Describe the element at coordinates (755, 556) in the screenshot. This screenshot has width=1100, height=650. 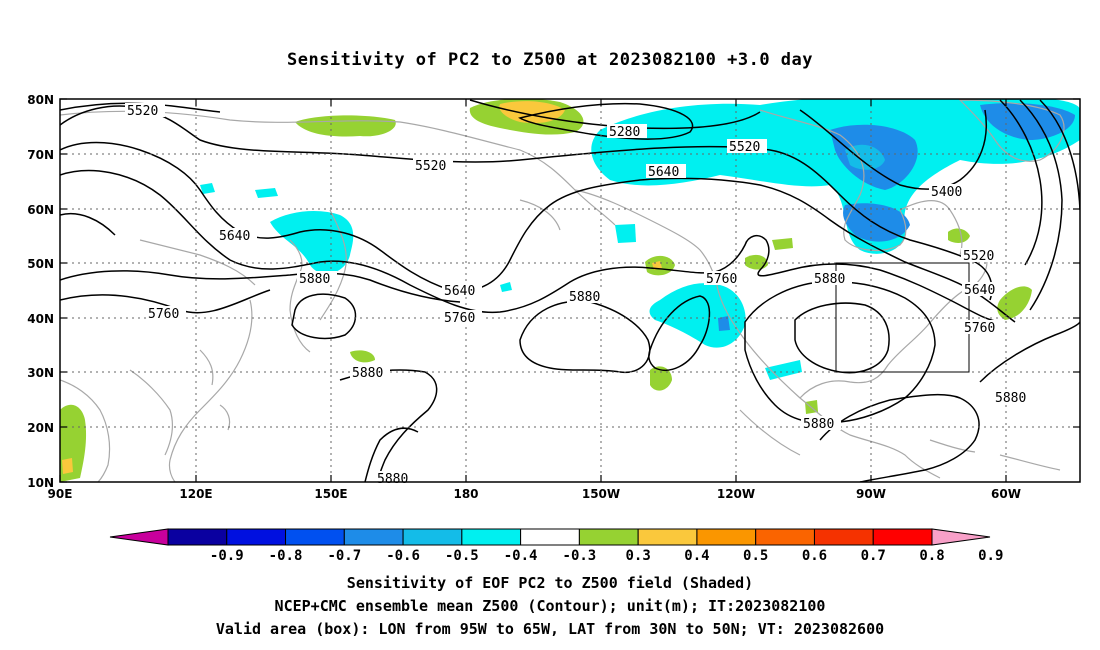
I see `colorbar-tick-label: 0.5` at that location.